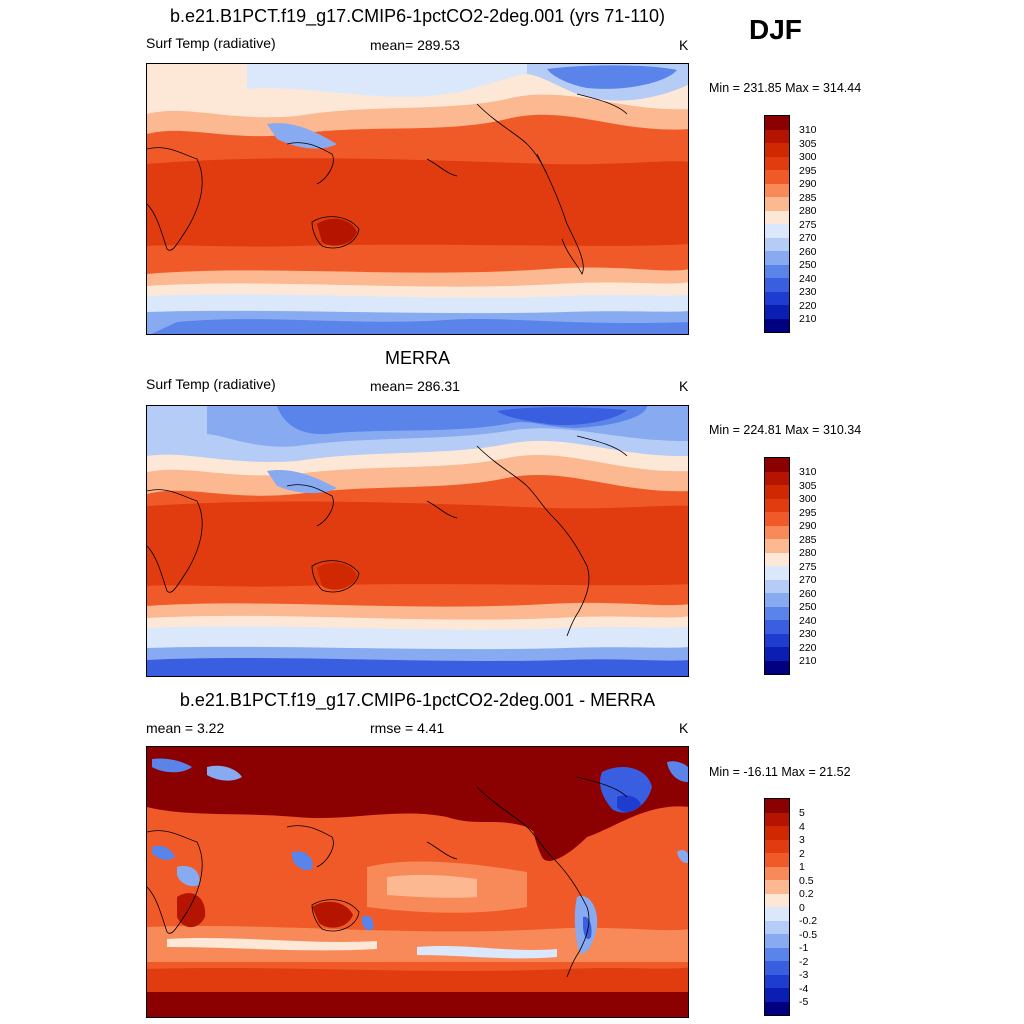  I want to click on colorbar-tick-label: 0.2, so click(806, 894).